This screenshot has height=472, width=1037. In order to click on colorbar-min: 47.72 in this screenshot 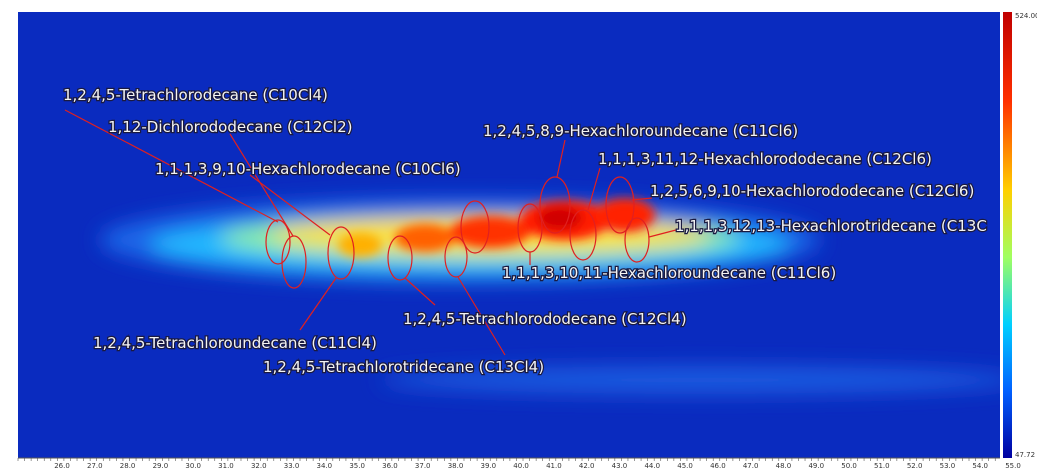, I will do `click(1025, 455)`.